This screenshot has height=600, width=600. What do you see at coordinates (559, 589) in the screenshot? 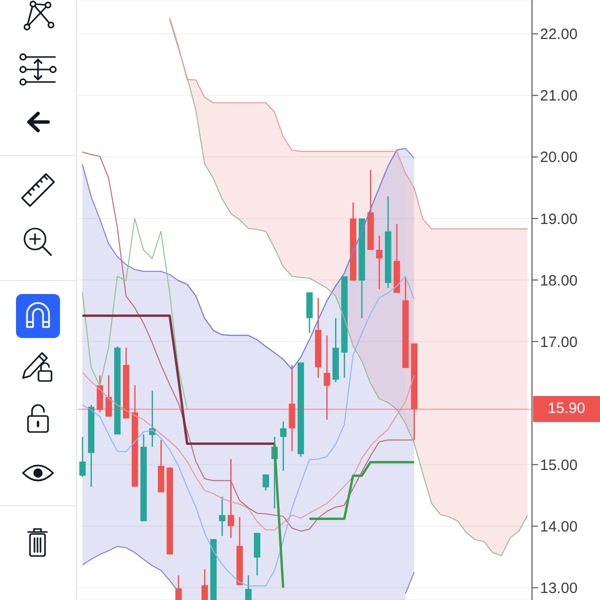
I see `y-tick-label: 13.00` at bounding box center [559, 589].